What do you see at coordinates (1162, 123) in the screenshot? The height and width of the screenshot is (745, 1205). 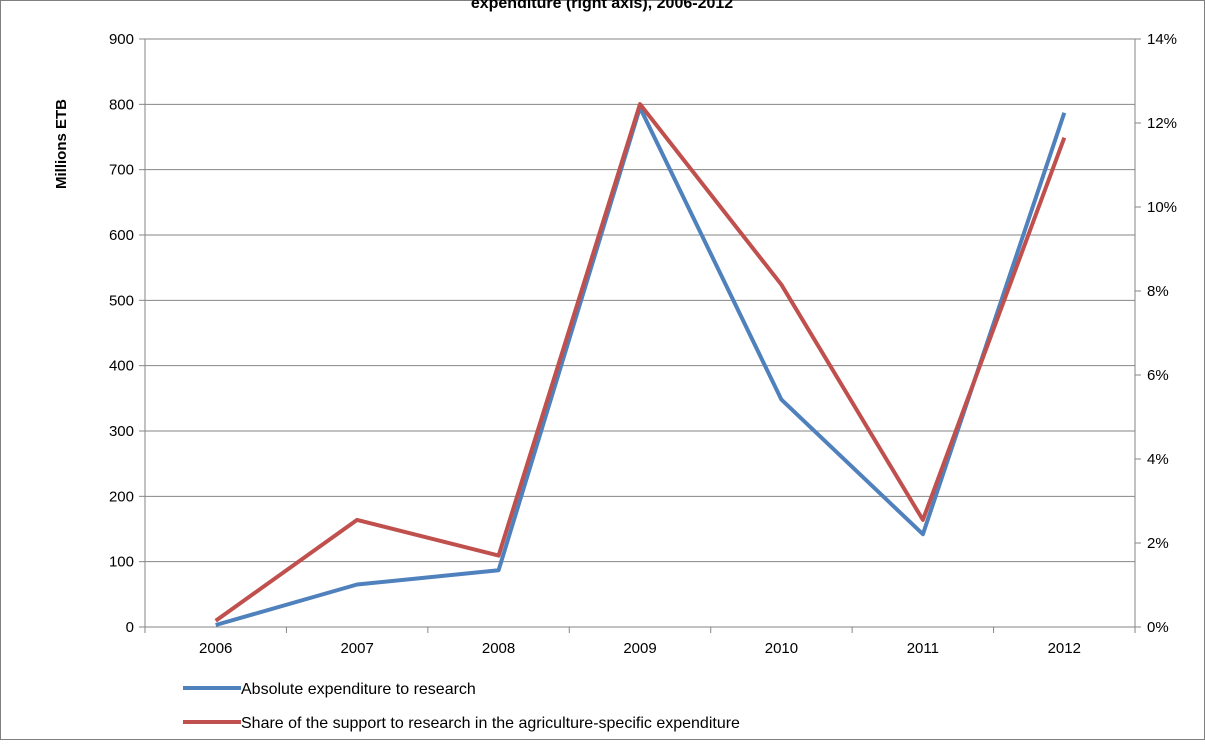 I see `y2-tick-label: 12%` at bounding box center [1162, 123].